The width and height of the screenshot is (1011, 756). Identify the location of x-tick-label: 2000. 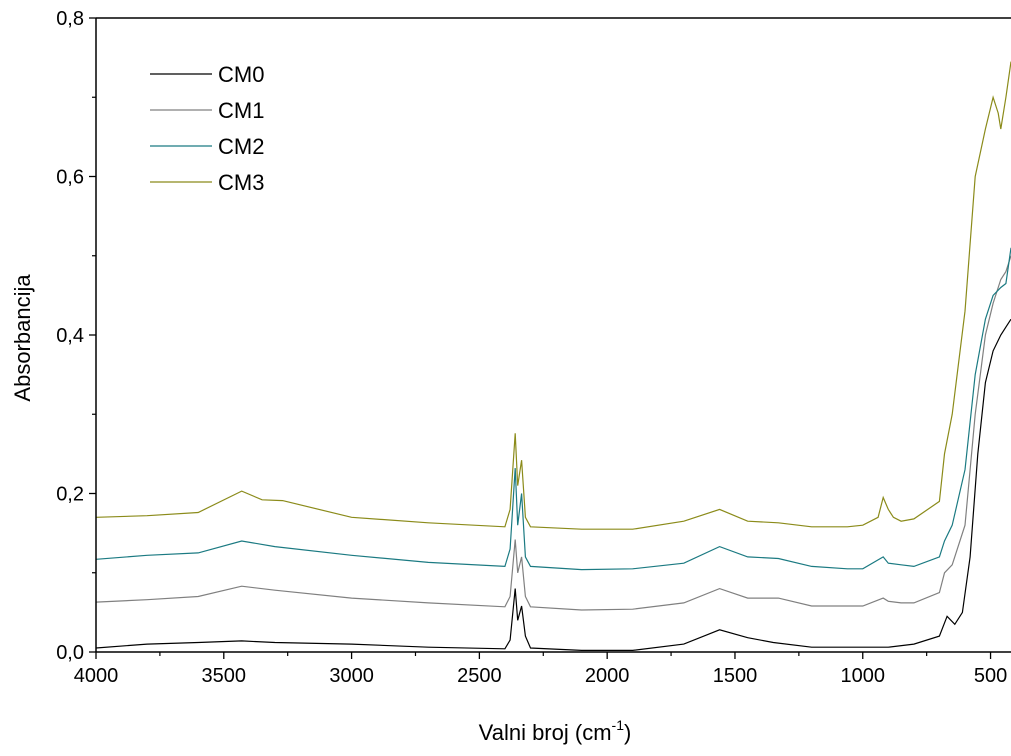
(607, 676).